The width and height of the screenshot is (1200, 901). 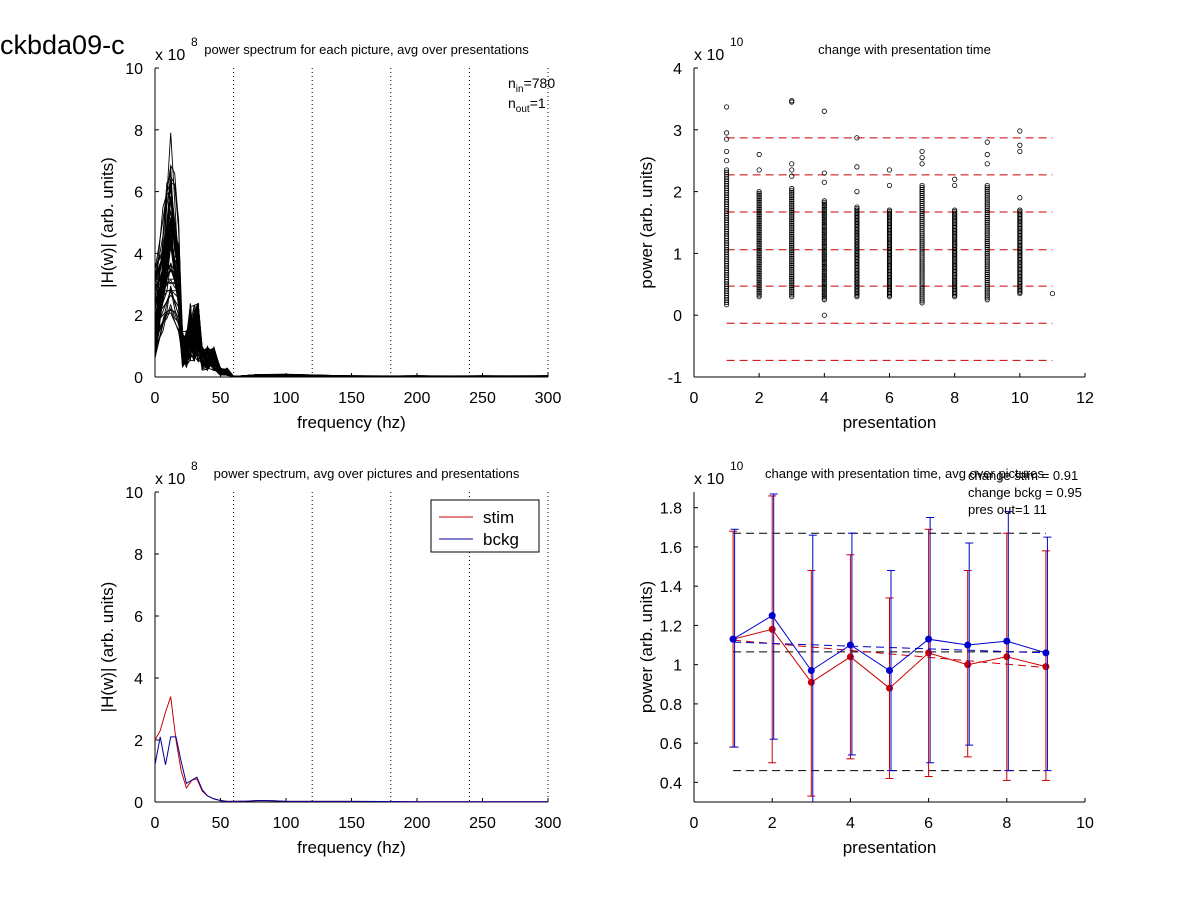 What do you see at coordinates (482, 398) in the screenshot?
I see `x-tick-label: 250` at bounding box center [482, 398].